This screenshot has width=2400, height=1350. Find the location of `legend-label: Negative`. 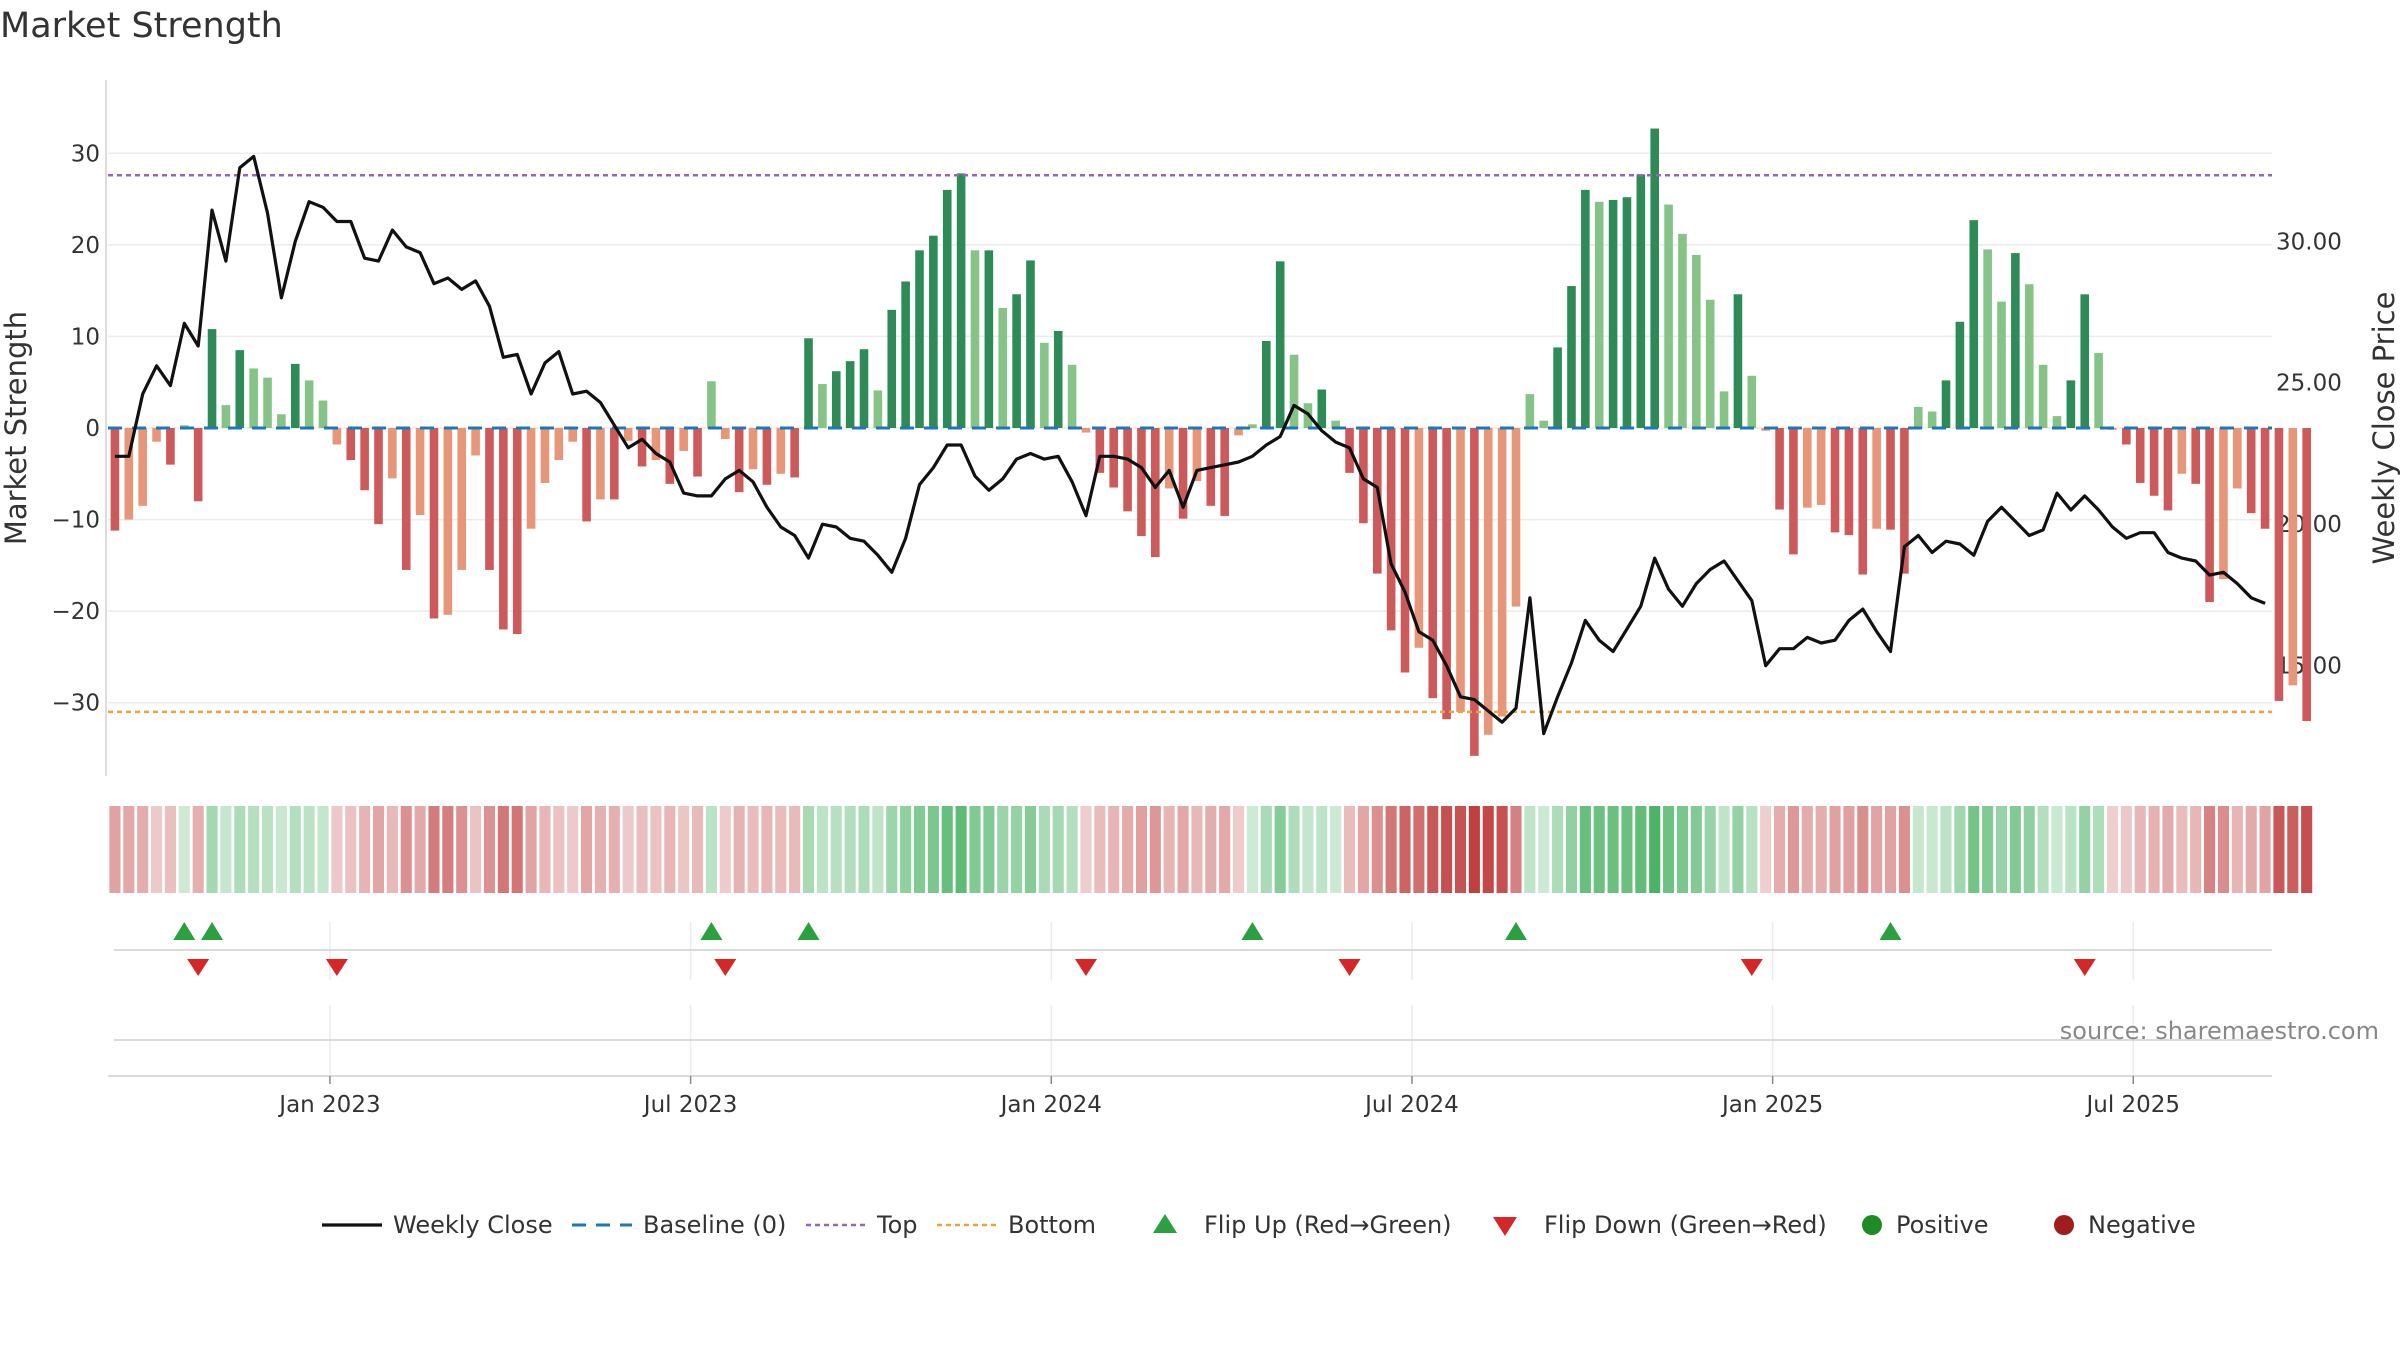

legend-label: Negative is located at coordinates (2142, 1225).